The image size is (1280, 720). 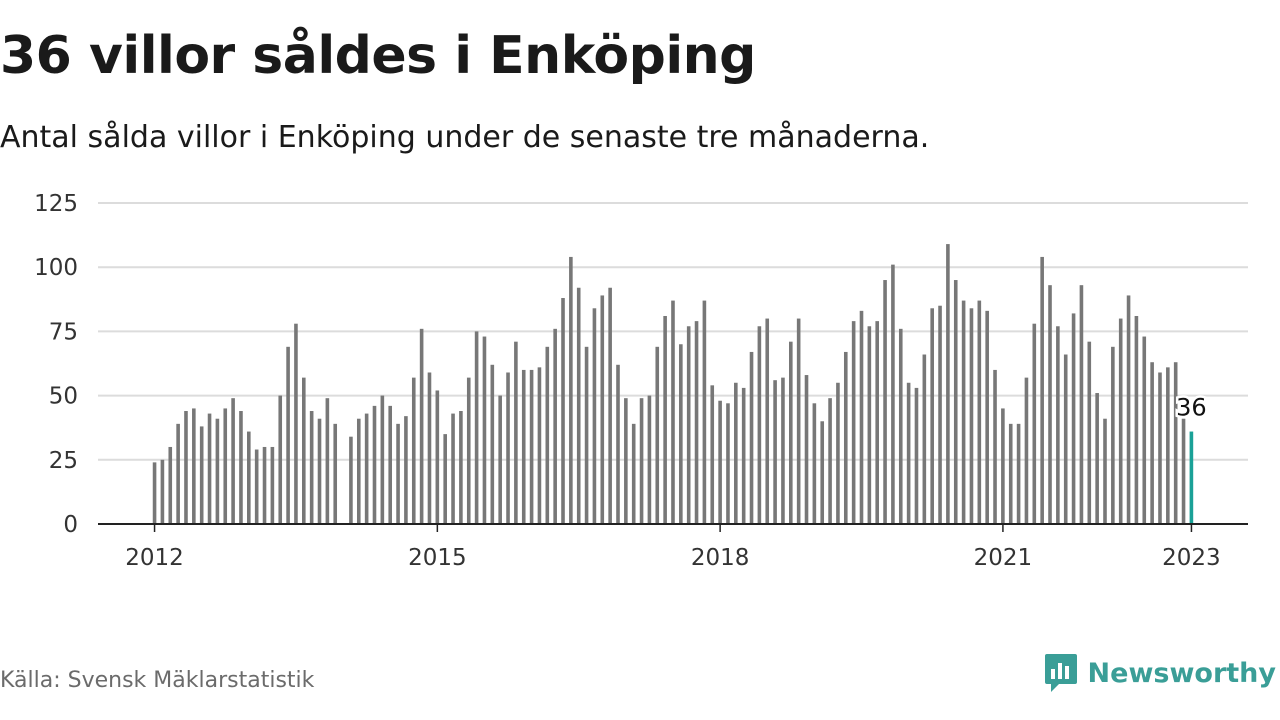 I want to click on x-tick-label: 2023, so click(x=1191, y=558).